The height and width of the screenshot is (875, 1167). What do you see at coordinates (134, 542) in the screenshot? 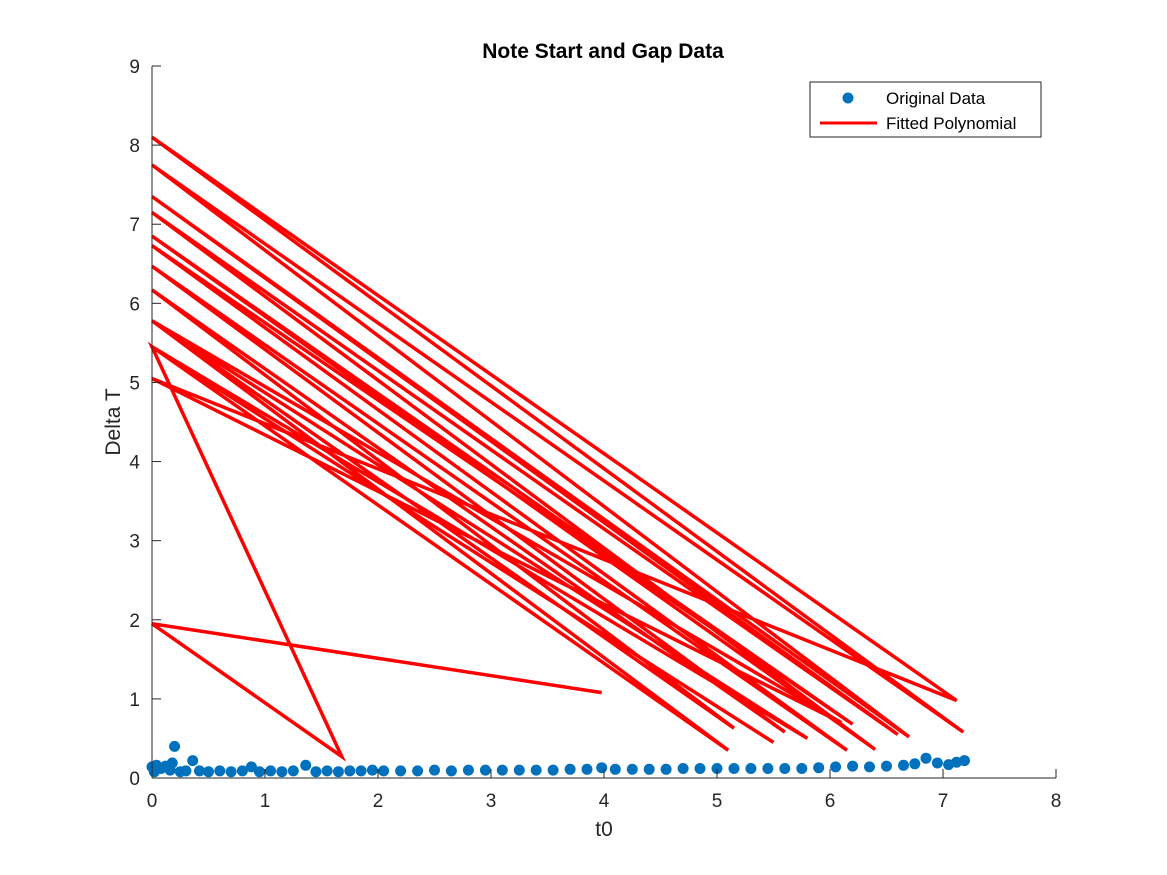
I see `y-tick-label: 3` at bounding box center [134, 542].